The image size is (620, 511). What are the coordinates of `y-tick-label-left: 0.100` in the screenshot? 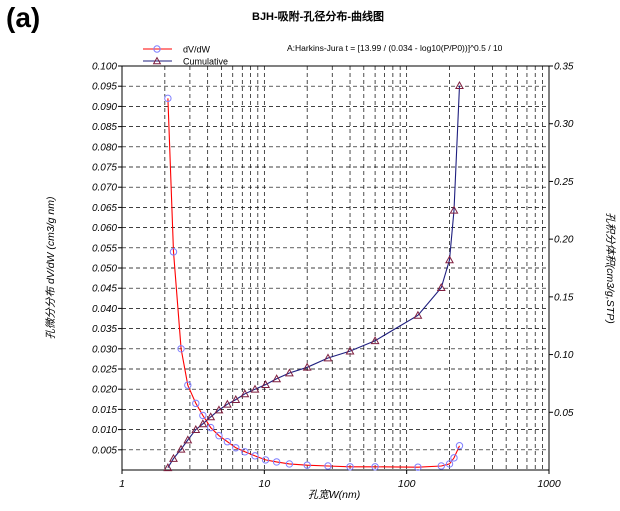 It's located at (104, 67).